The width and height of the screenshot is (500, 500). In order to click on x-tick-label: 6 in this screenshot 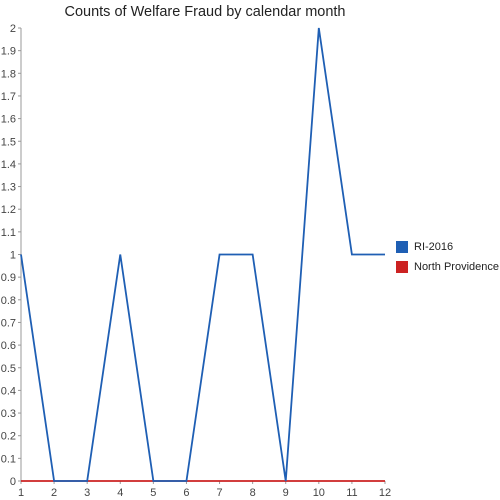, I will do `click(186, 493)`.